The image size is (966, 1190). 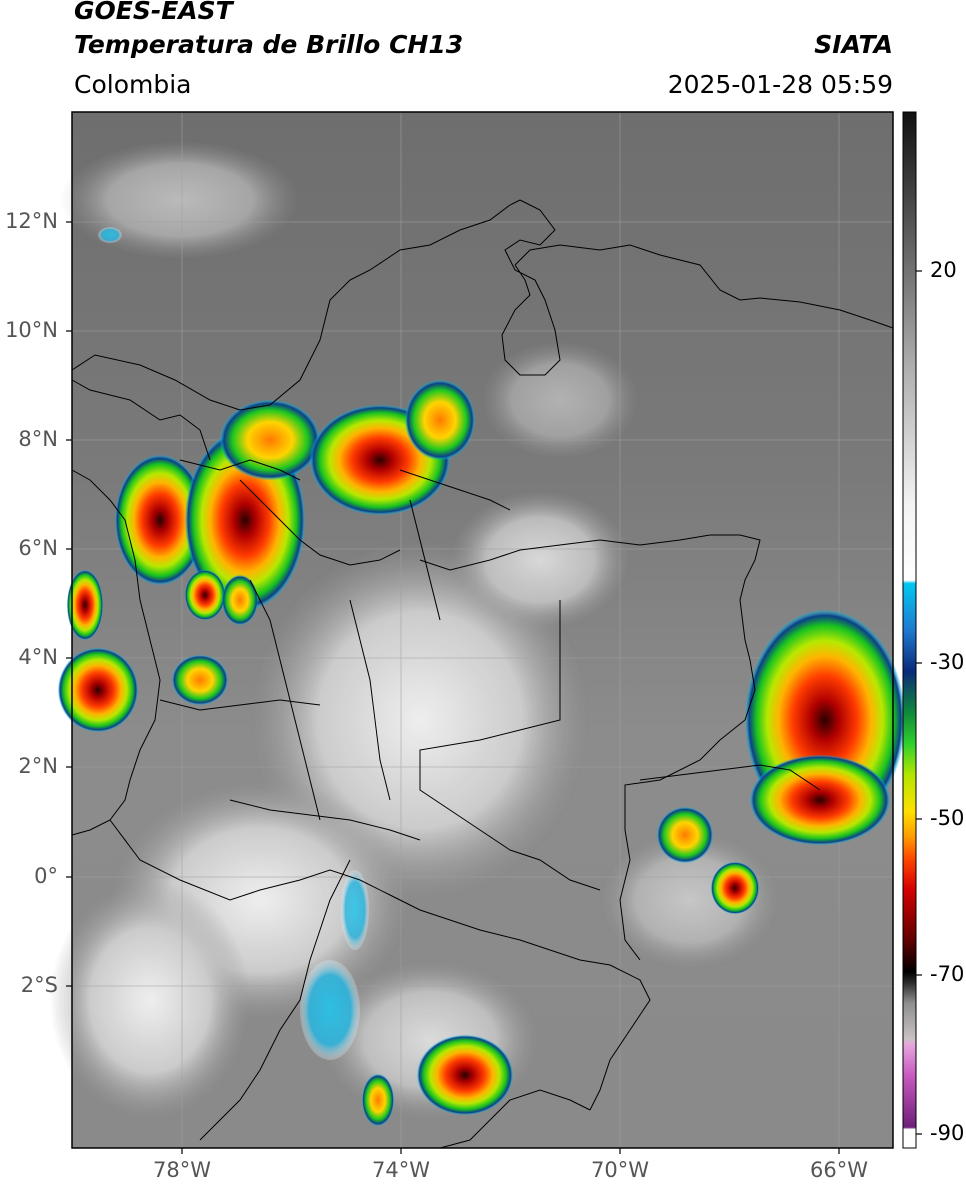 What do you see at coordinates (39, 985) in the screenshot?
I see `lat-tick-2s: 2°S` at bounding box center [39, 985].